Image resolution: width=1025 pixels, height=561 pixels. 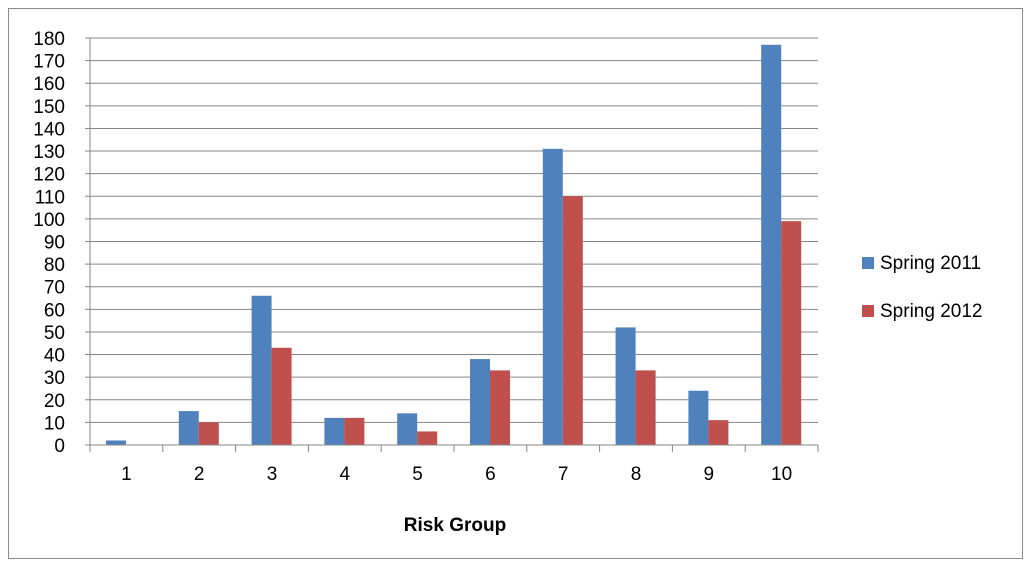 I want to click on x-tick-label: 2, so click(x=199, y=474).